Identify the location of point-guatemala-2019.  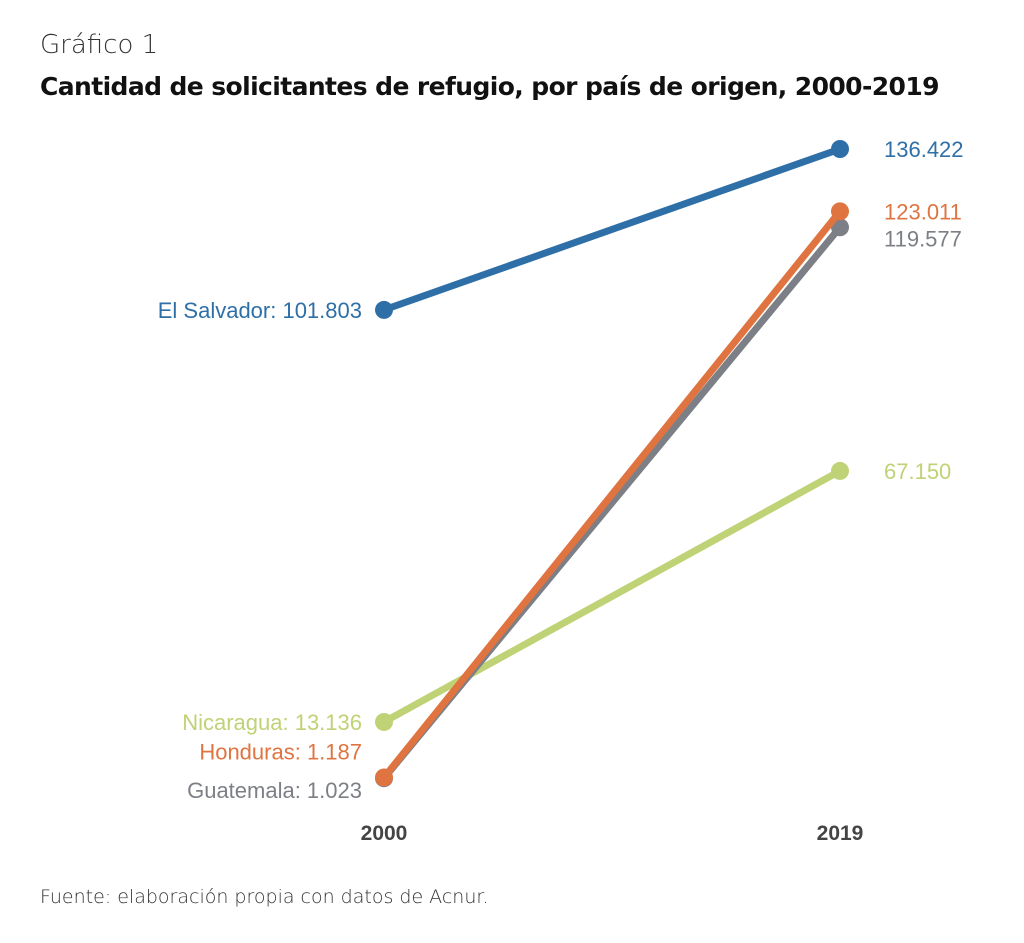
(840, 227).